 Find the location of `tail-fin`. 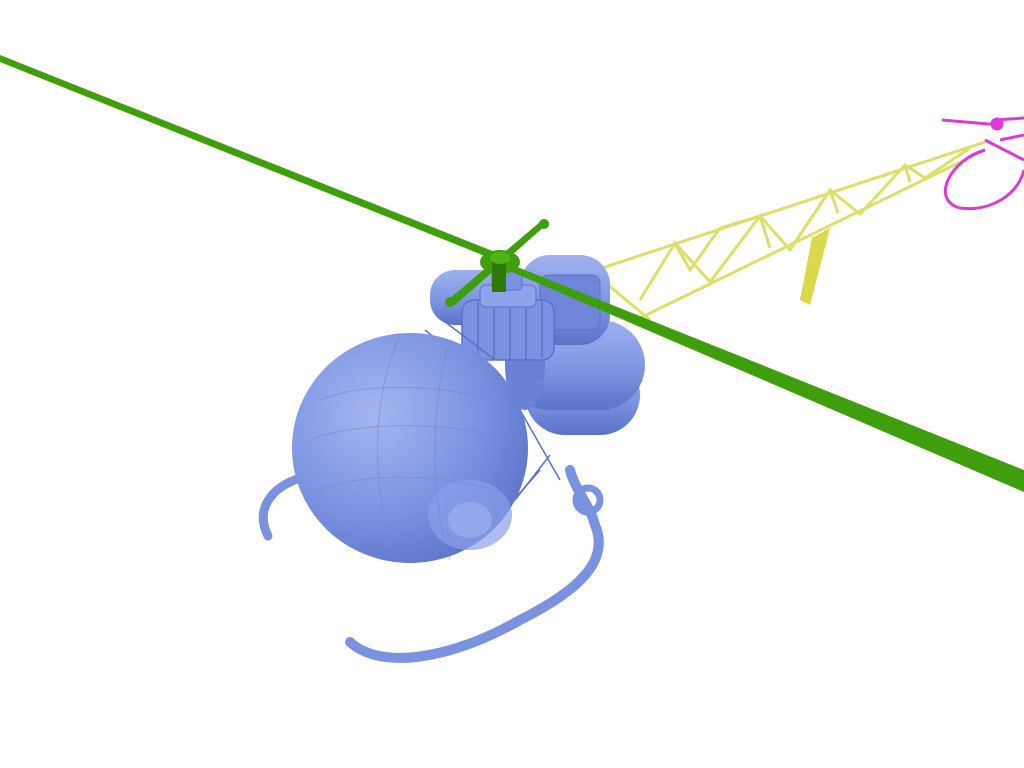

tail-fin is located at coordinates (815, 266).